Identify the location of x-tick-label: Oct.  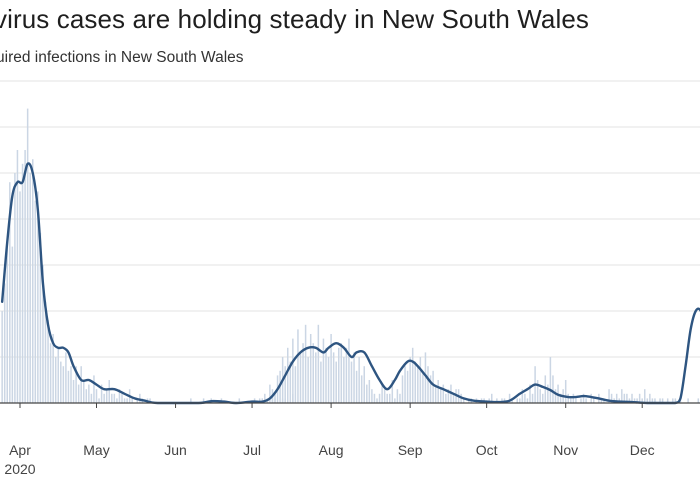
(487, 450).